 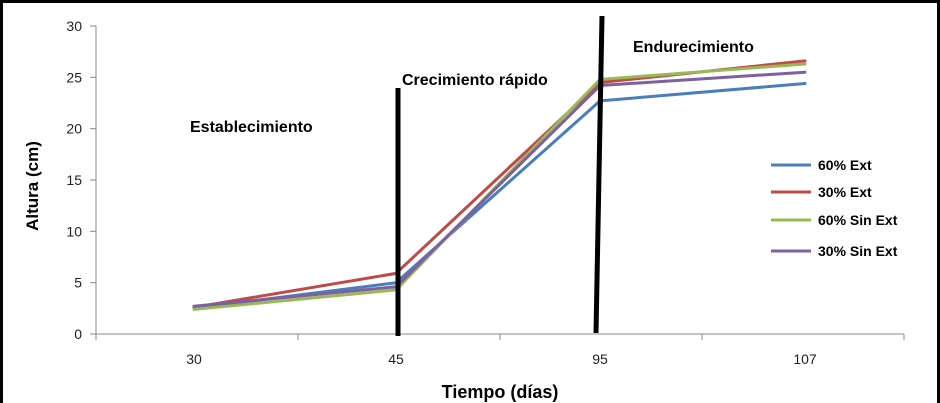 I want to click on phase-divider-line, so click(x=599, y=174).